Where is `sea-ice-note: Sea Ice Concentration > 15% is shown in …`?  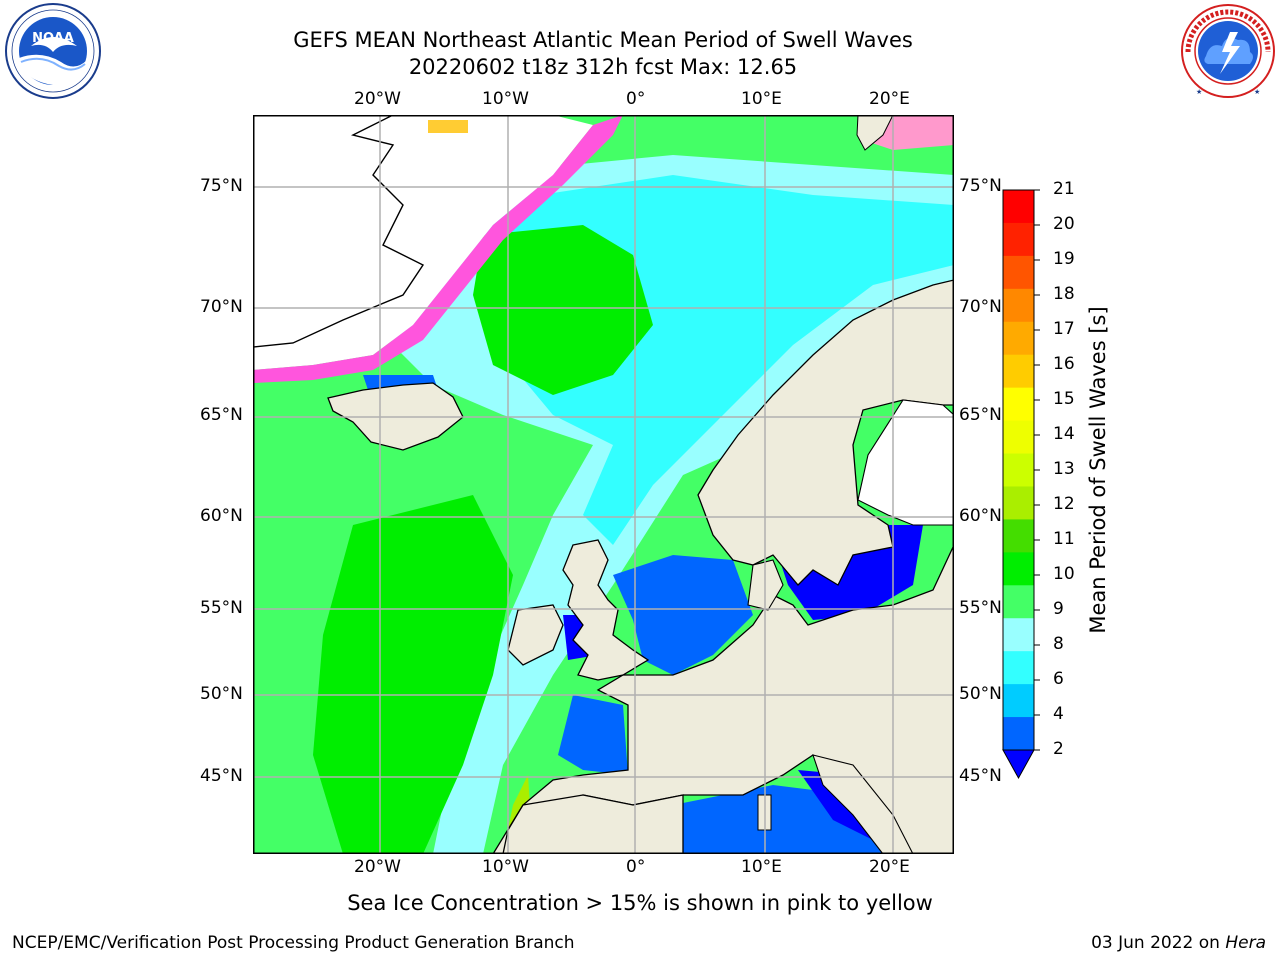 sea-ice-note: Sea Ice Concentration > 15% is shown in … is located at coordinates (640, 903).